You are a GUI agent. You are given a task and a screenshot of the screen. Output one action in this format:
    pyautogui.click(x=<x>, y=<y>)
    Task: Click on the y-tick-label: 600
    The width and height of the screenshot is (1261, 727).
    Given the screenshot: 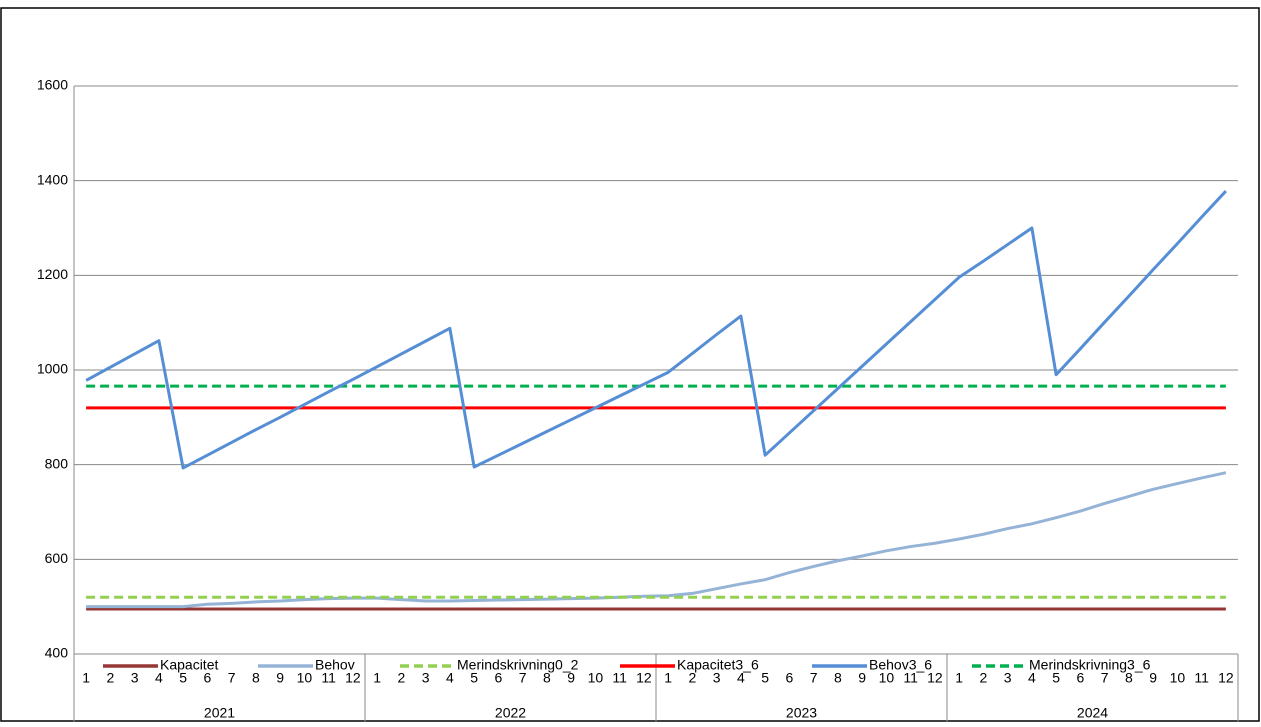 What is the action you would take?
    pyautogui.click(x=57, y=558)
    